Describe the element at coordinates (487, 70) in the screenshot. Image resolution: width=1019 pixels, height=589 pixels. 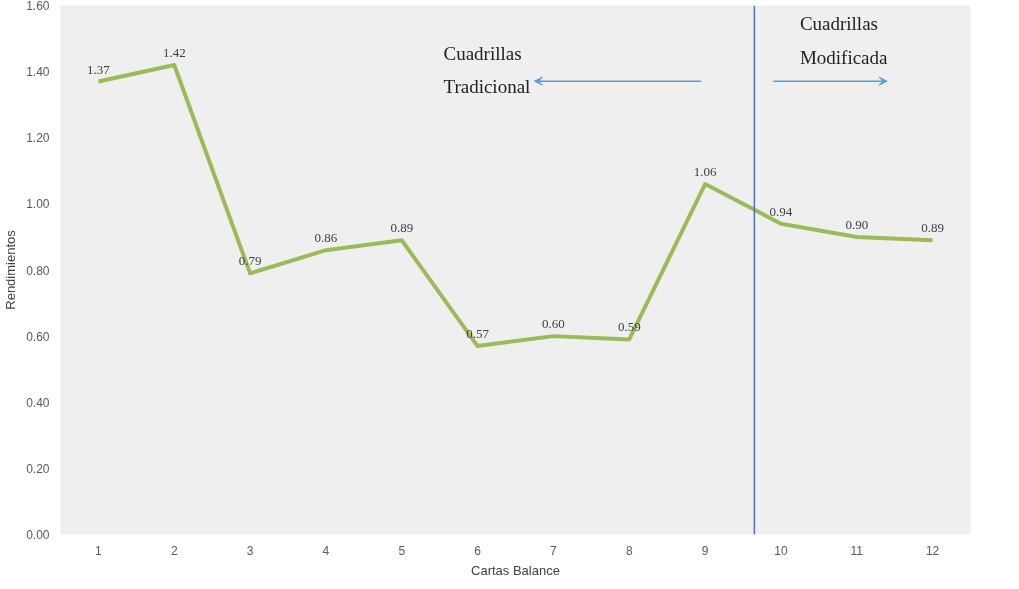
I see `annotation: Cuadrillas Tradicional` at that location.